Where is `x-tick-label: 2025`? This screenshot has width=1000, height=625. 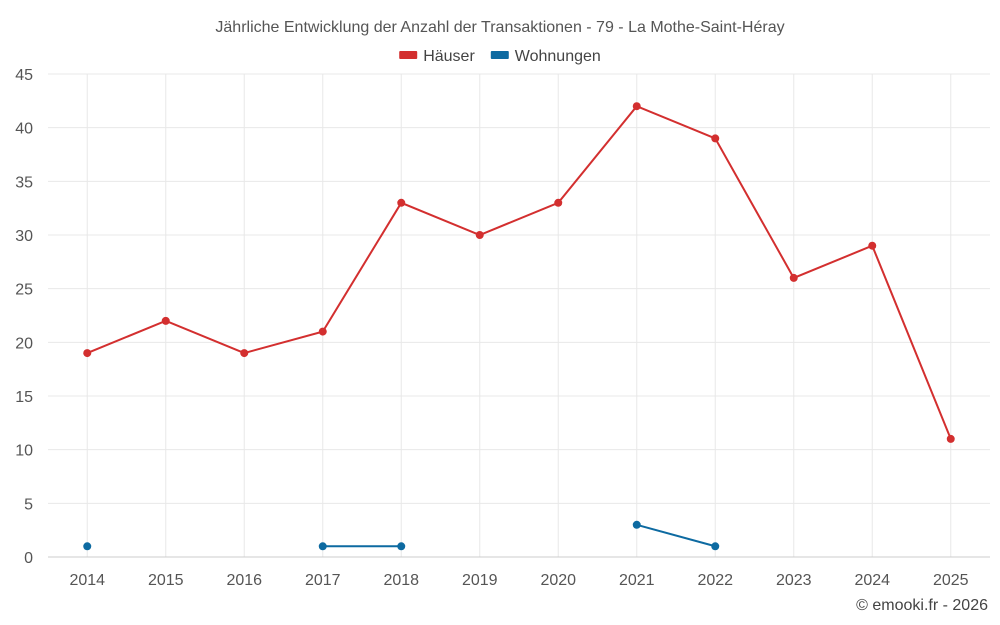 x-tick-label: 2025 is located at coordinates (951, 580).